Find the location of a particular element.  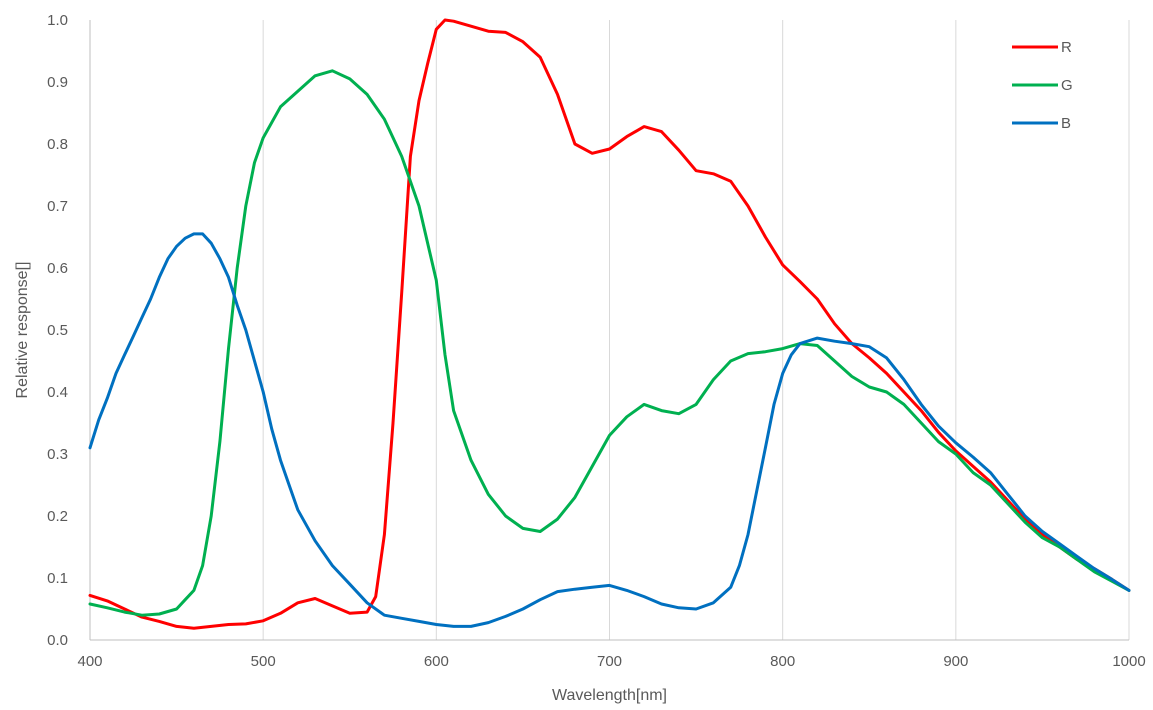

x-tick-label: 1000 is located at coordinates (1128, 661).